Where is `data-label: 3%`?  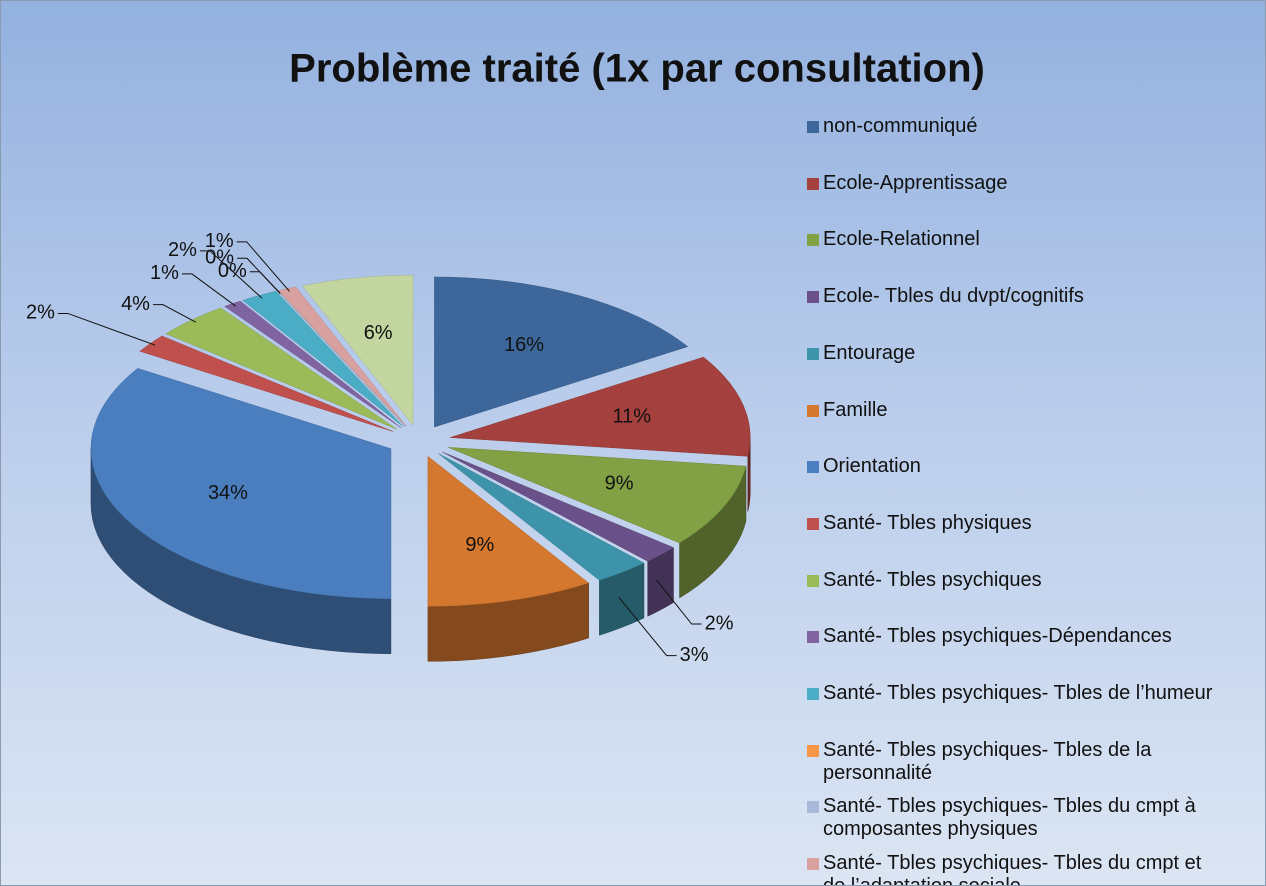
data-label: 3% is located at coordinates (694, 655).